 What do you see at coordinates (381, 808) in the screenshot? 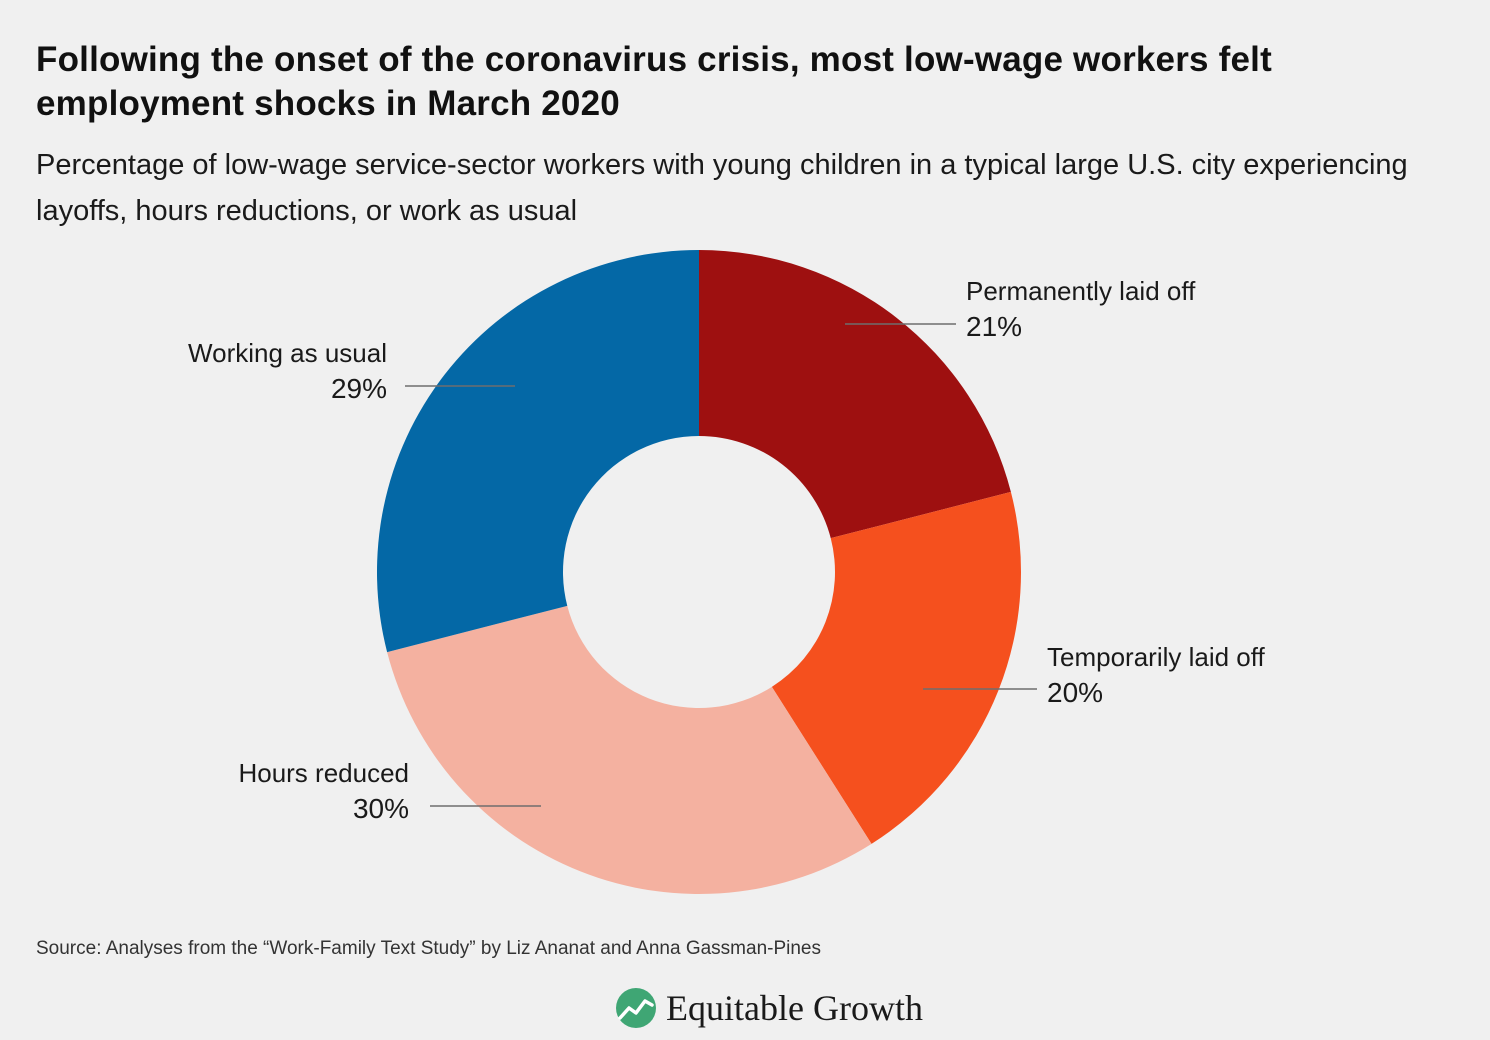
I see `slice-value-hours-reduced: 30%` at bounding box center [381, 808].